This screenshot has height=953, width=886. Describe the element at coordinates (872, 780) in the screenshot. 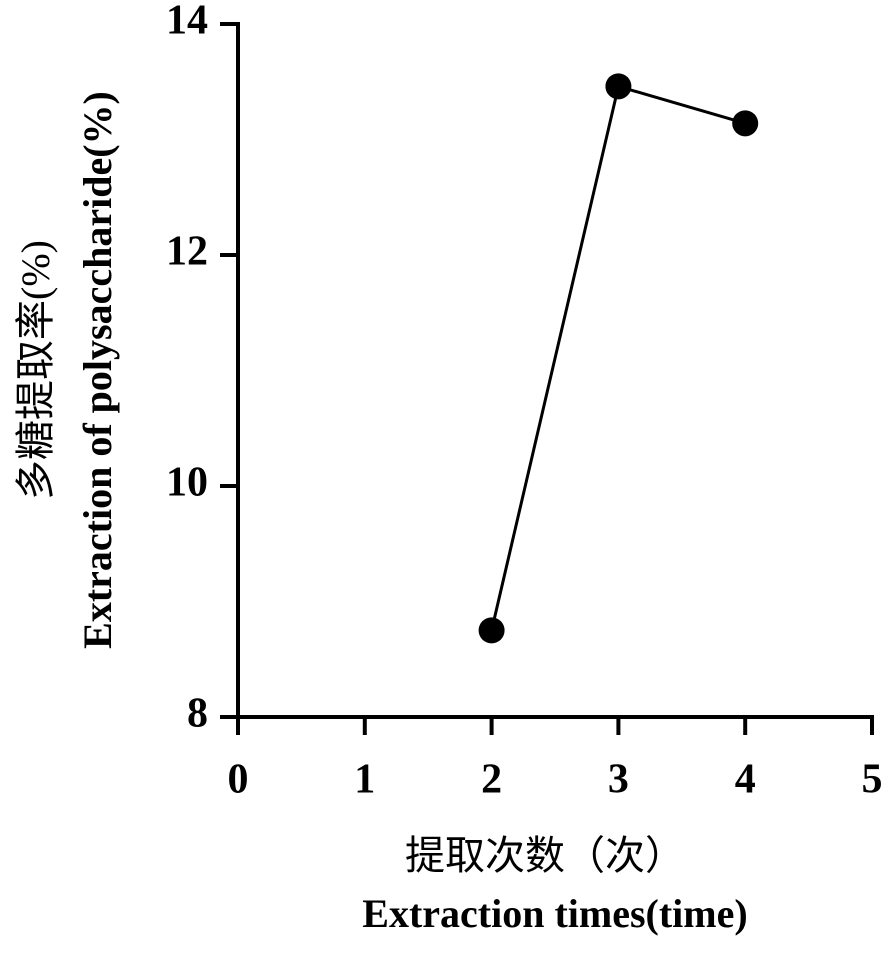

I see `x-tick-label: 5` at that location.